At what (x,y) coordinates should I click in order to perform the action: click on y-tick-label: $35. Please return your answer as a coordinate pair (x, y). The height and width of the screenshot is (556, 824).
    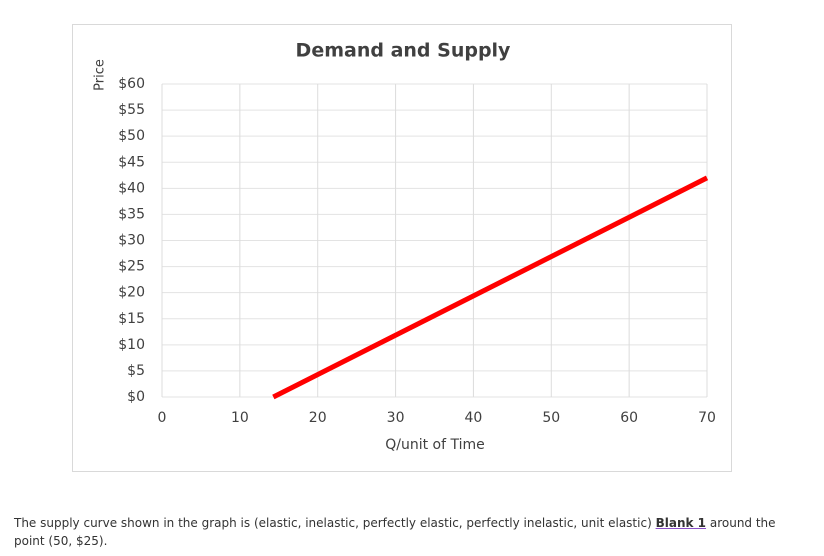
    Looking at the image, I should click on (131, 214).